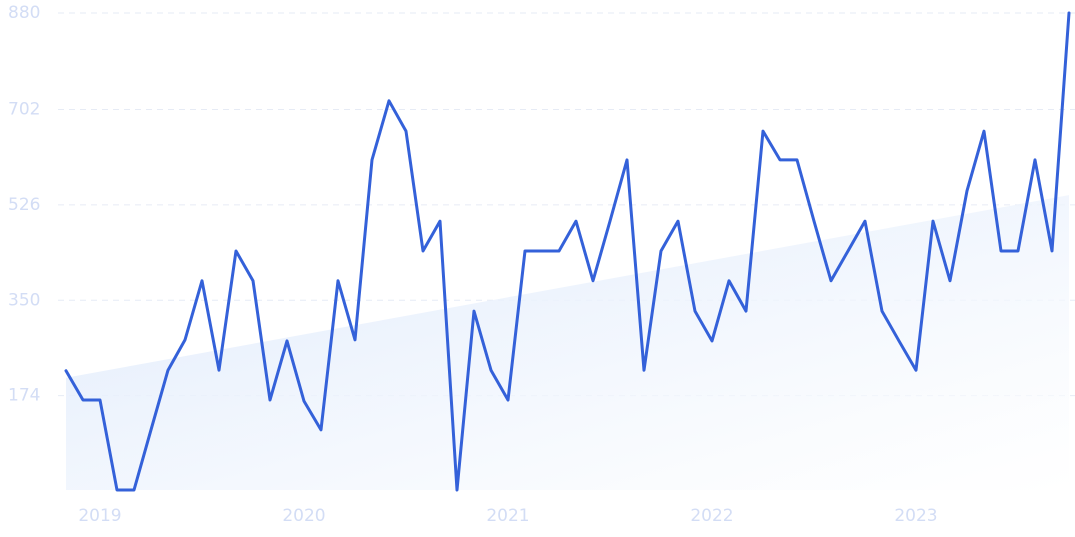 This screenshot has height=537, width=1075. What do you see at coordinates (24, 300) in the screenshot?
I see `y-tick-label: 350` at bounding box center [24, 300].